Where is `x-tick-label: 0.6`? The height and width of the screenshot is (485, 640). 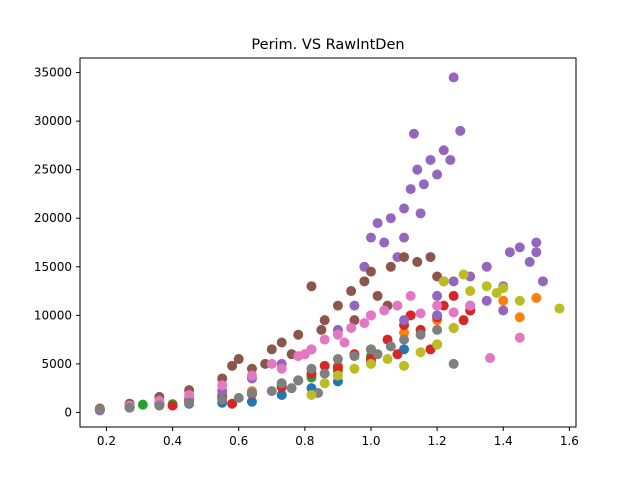
x-tick-label: 0.6 is located at coordinates (238, 441).